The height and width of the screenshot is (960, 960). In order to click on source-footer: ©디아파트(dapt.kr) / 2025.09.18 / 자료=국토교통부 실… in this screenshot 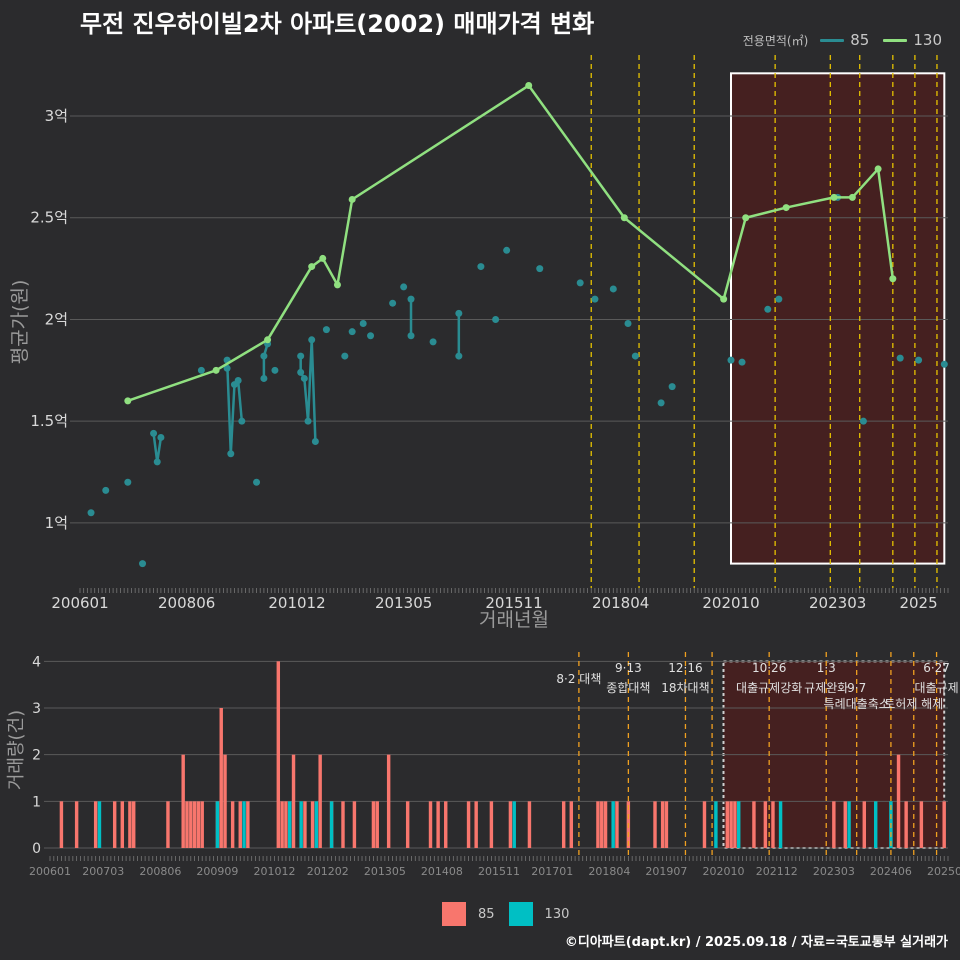, I will do `click(756, 942)`.